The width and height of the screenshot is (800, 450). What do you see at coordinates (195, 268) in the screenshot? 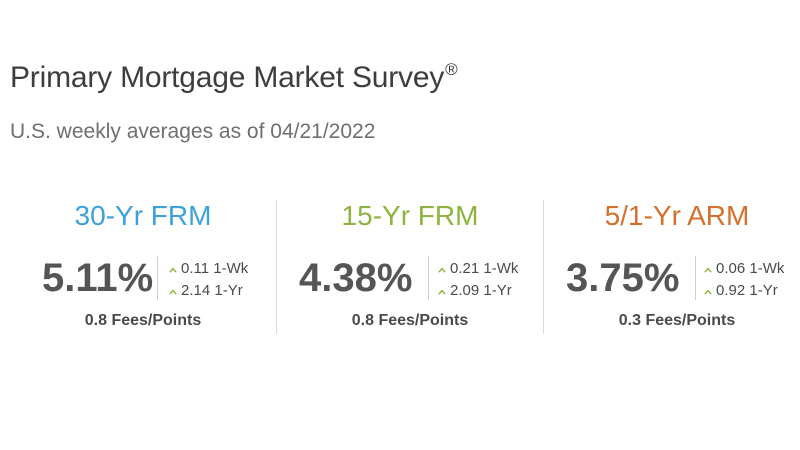
I see `change-1wk-value: 0.11` at bounding box center [195, 268].